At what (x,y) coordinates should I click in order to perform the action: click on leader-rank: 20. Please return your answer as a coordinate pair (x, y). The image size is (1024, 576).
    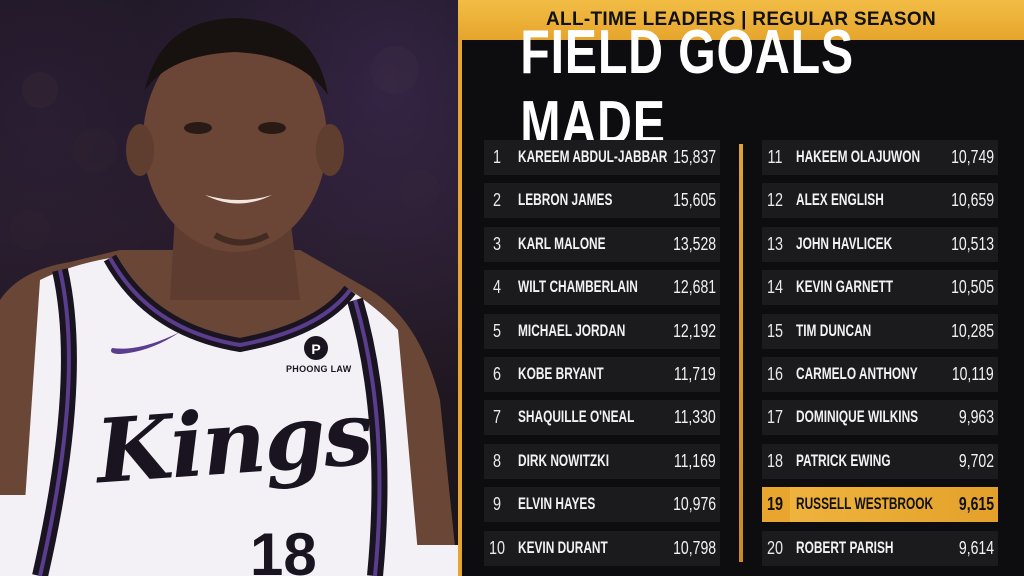
    Looking at the image, I should click on (775, 547).